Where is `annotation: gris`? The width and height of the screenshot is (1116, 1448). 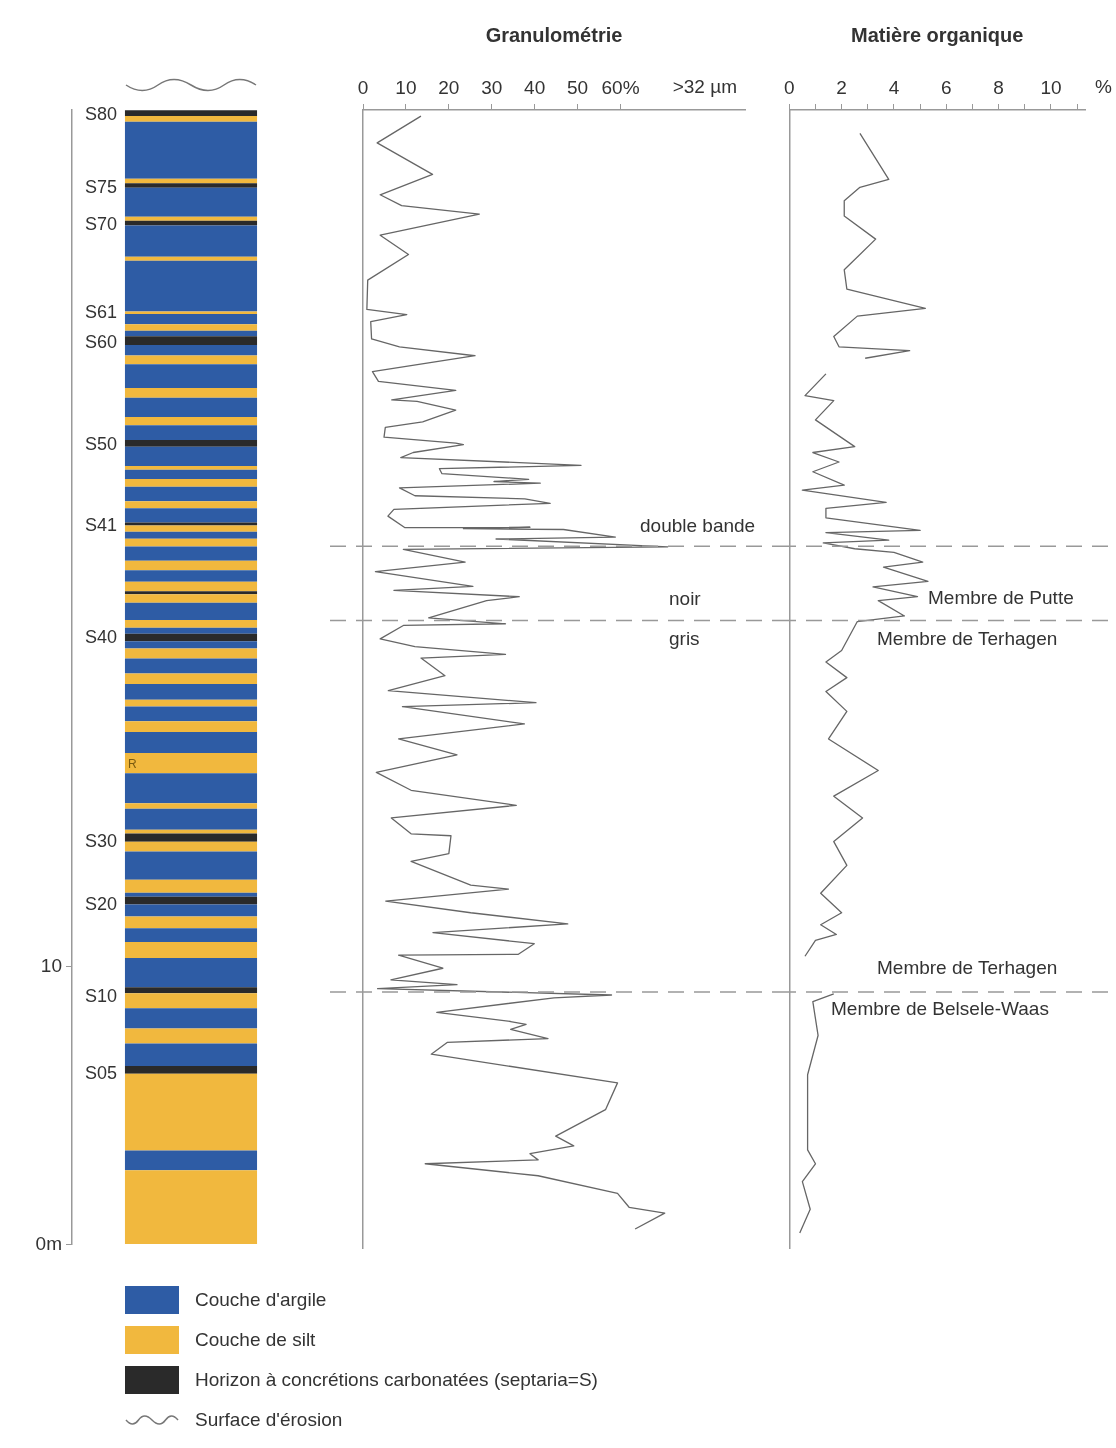 annotation: gris is located at coordinates (684, 639).